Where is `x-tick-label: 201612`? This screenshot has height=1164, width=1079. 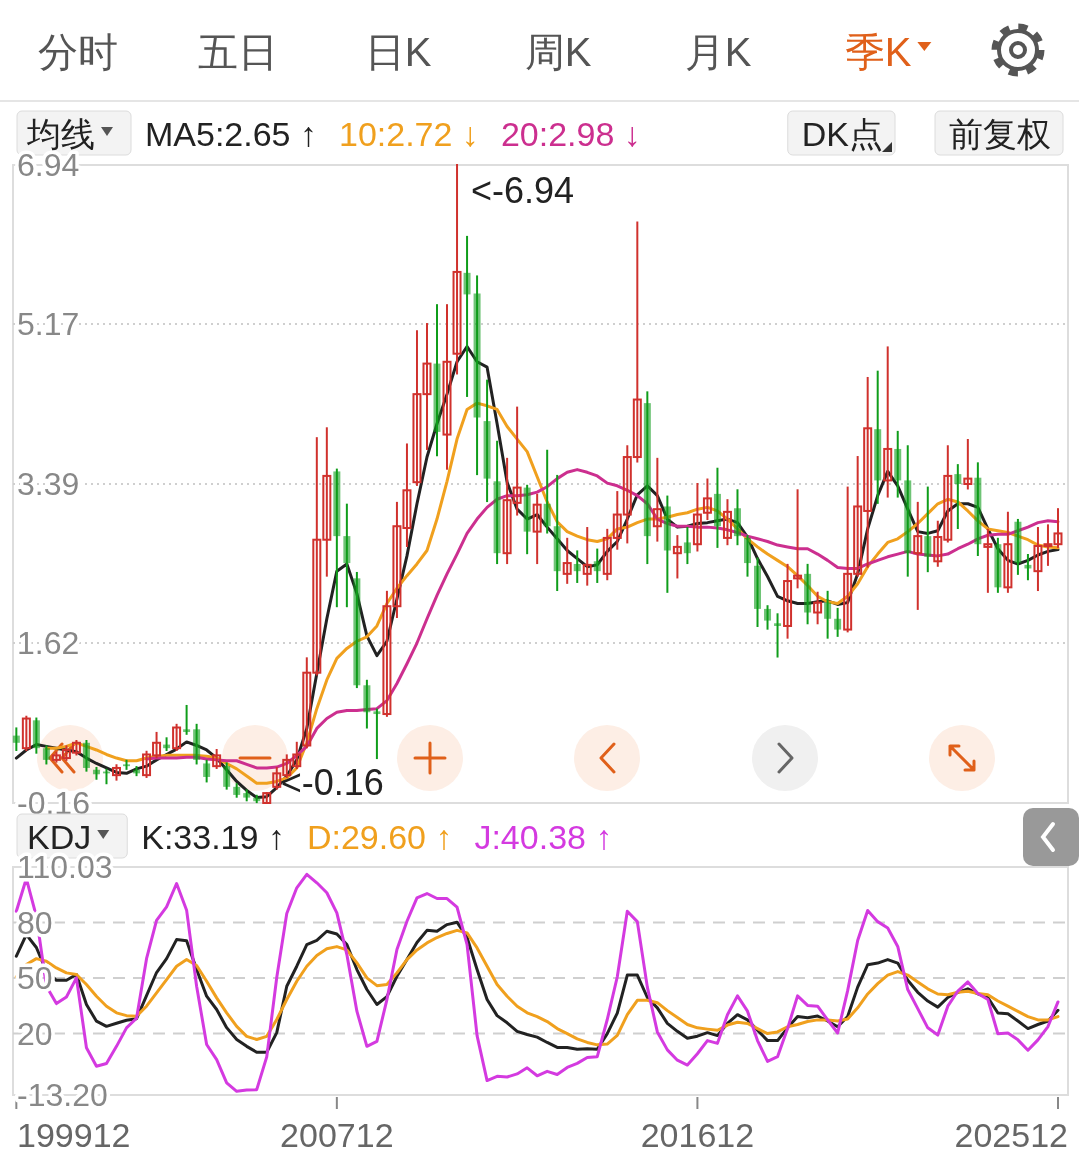 x-tick-label: 201612 is located at coordinates (697, 1135).